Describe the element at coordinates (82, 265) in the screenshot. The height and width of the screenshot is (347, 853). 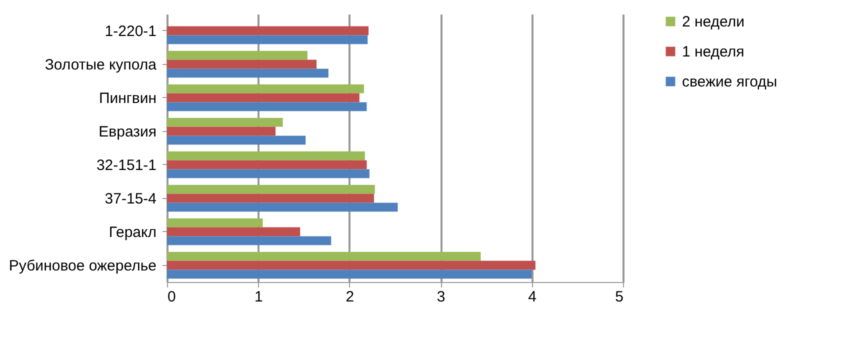
I see `y-tick-label: Рубиновое ожерелье` at that location.